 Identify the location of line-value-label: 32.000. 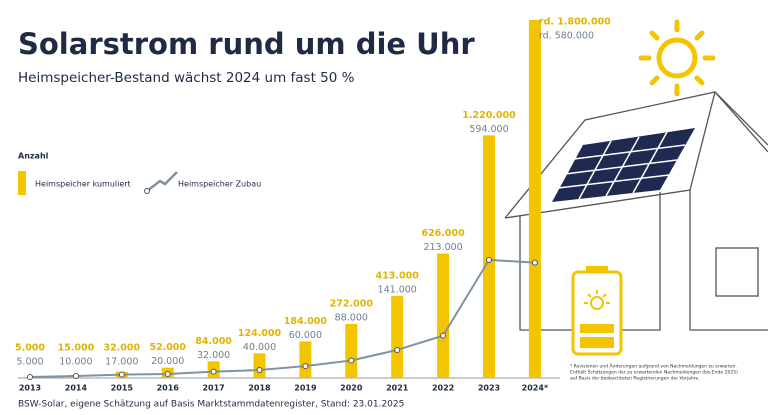
(213, 355).